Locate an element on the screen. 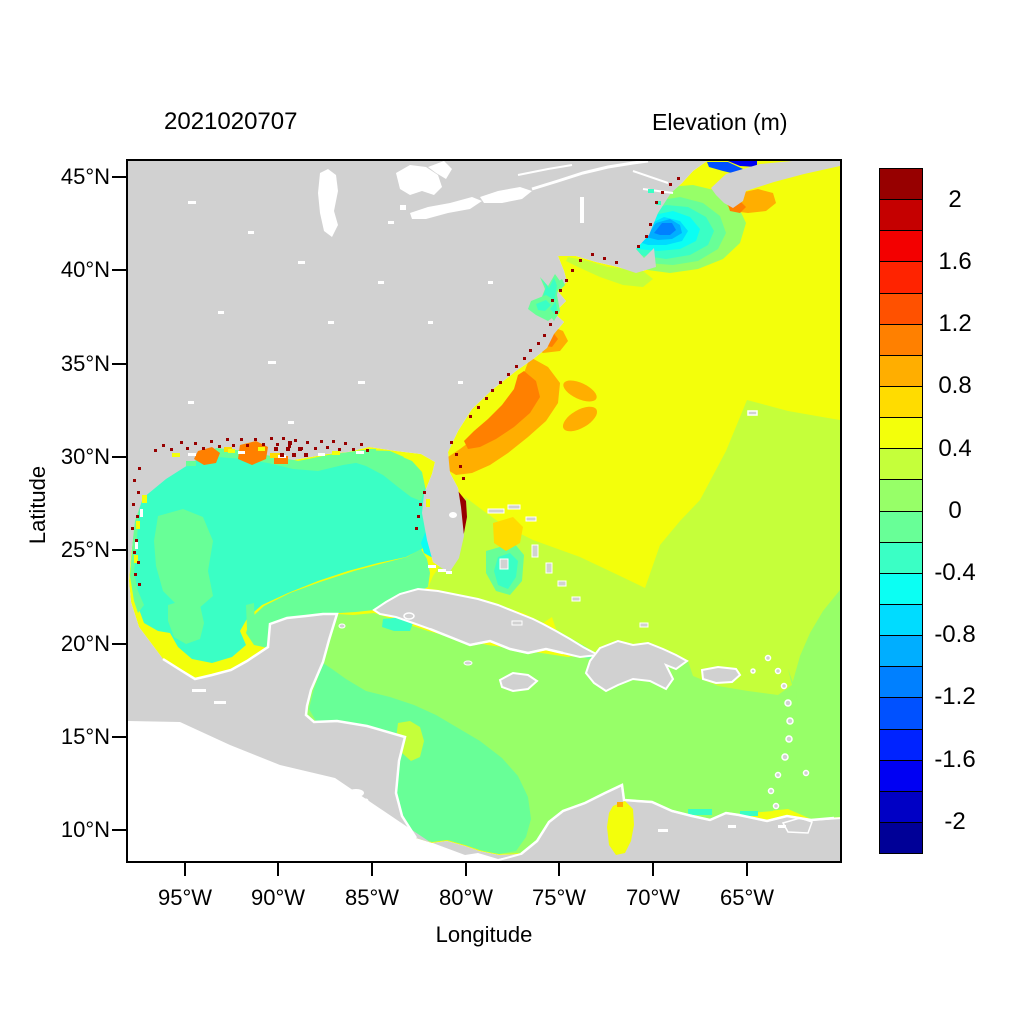  cayman-island is located at coordinates (468, 663).